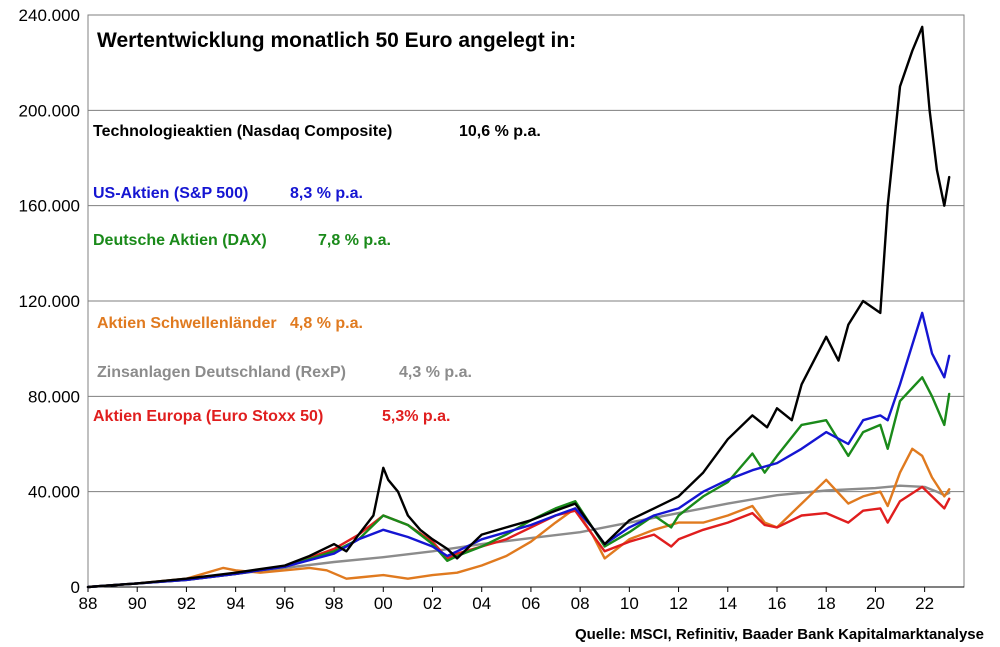 The image size is (1000, 647). I want to click on y-tick-label: 240.000, so click(49, 15).